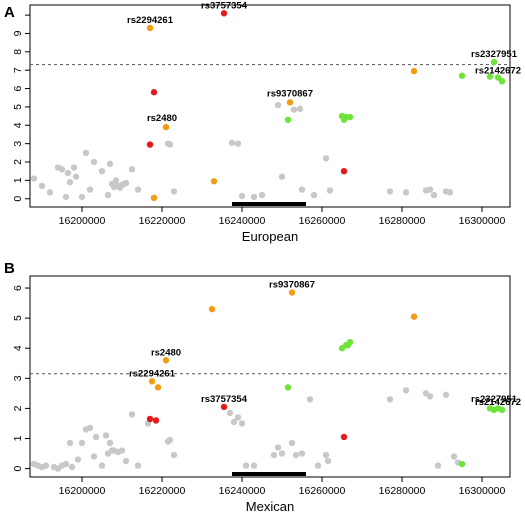  I want to click on snp-label-a: rs2480, so click(162, 118).